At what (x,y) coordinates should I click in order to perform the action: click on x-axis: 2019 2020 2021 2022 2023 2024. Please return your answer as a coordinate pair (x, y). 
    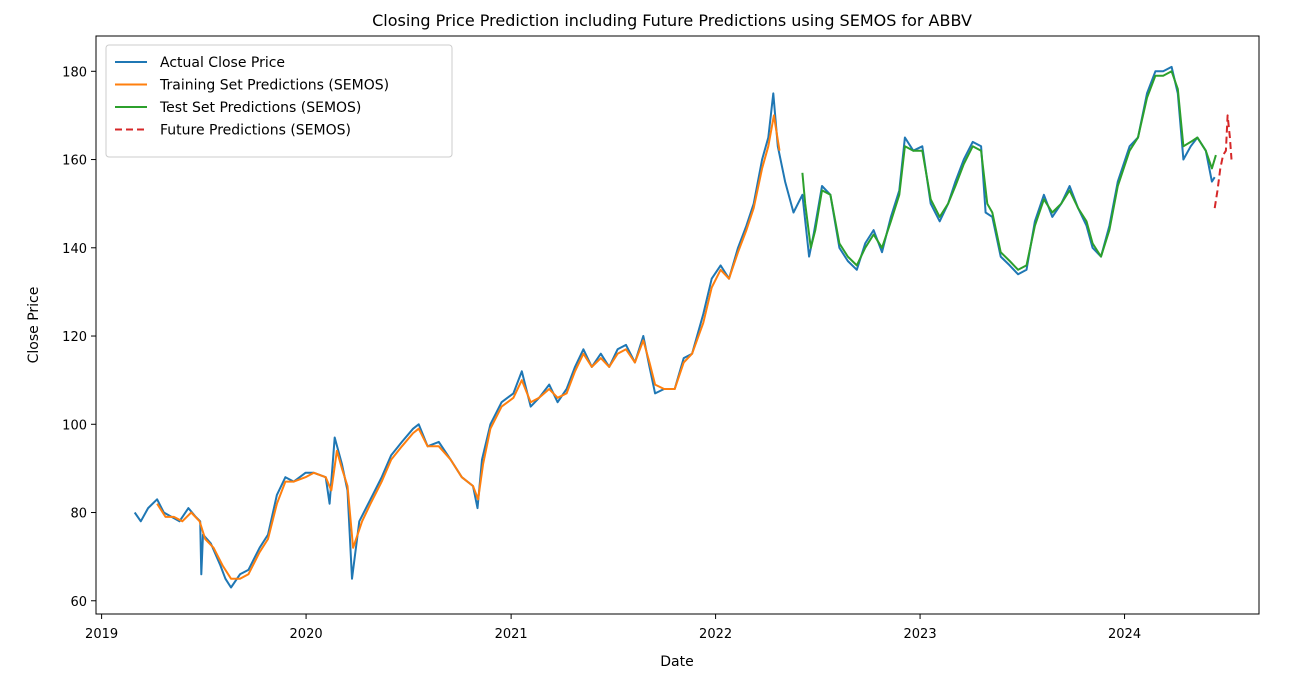
    Looking at the image, I should click on (613, 628).